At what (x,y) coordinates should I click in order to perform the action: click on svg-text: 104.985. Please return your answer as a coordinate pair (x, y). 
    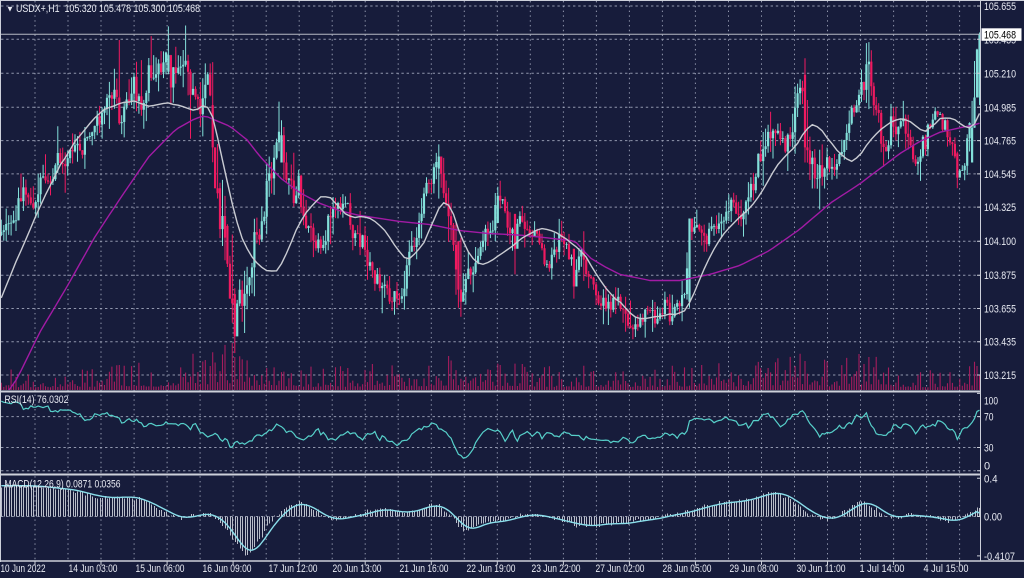
    Looking at the image, I should click on (1000, 108).